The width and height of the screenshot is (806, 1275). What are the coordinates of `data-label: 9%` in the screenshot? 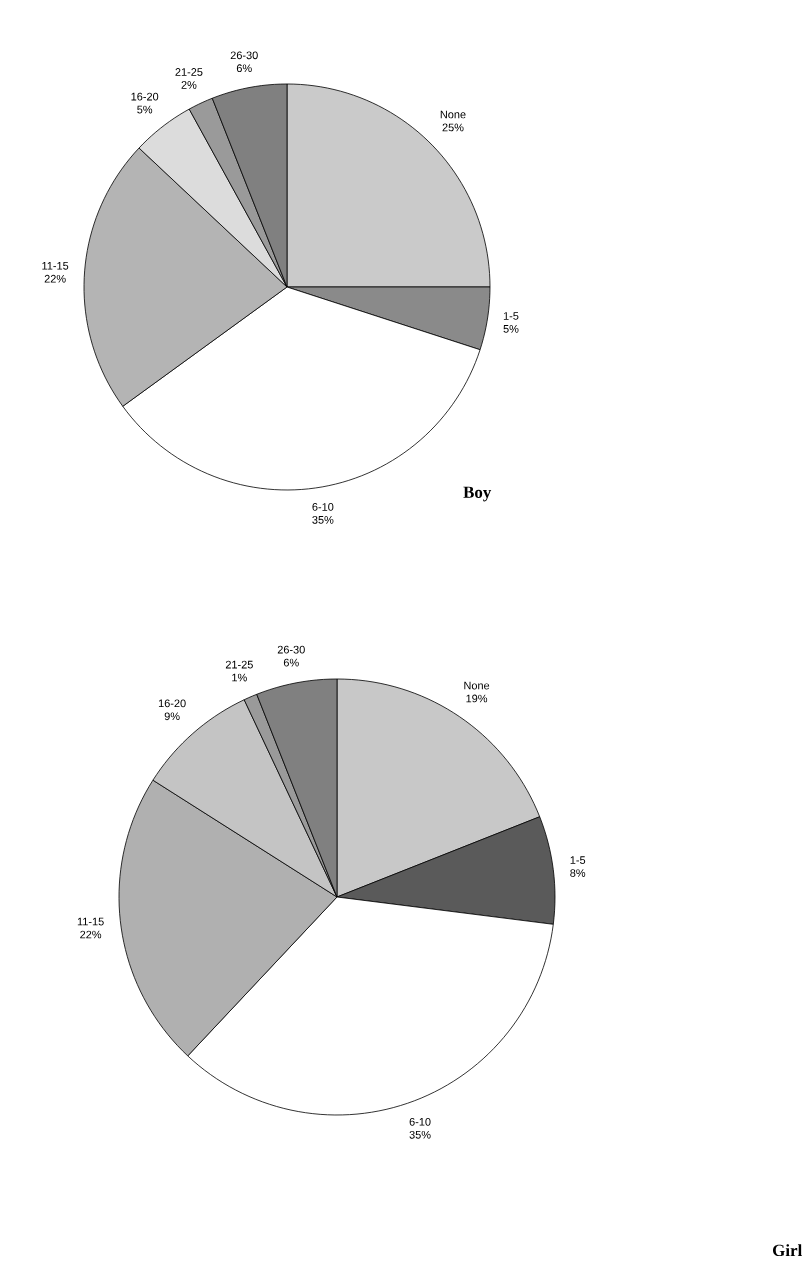 It's located at (172, 716).